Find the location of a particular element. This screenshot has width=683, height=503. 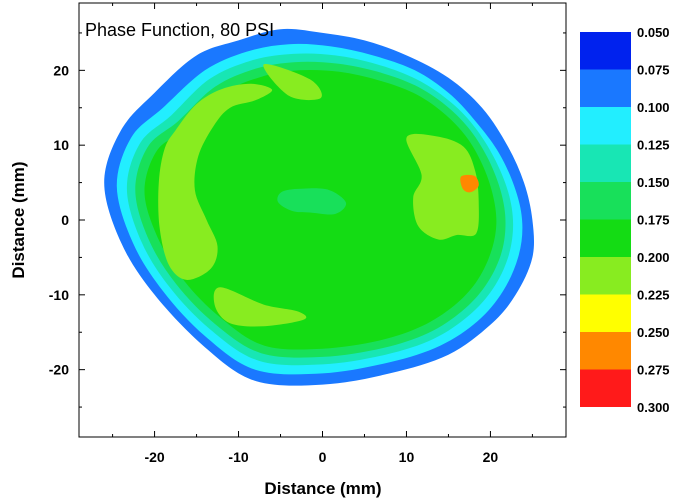

x-tick-label: -10 is located at coordinates (238, 457).